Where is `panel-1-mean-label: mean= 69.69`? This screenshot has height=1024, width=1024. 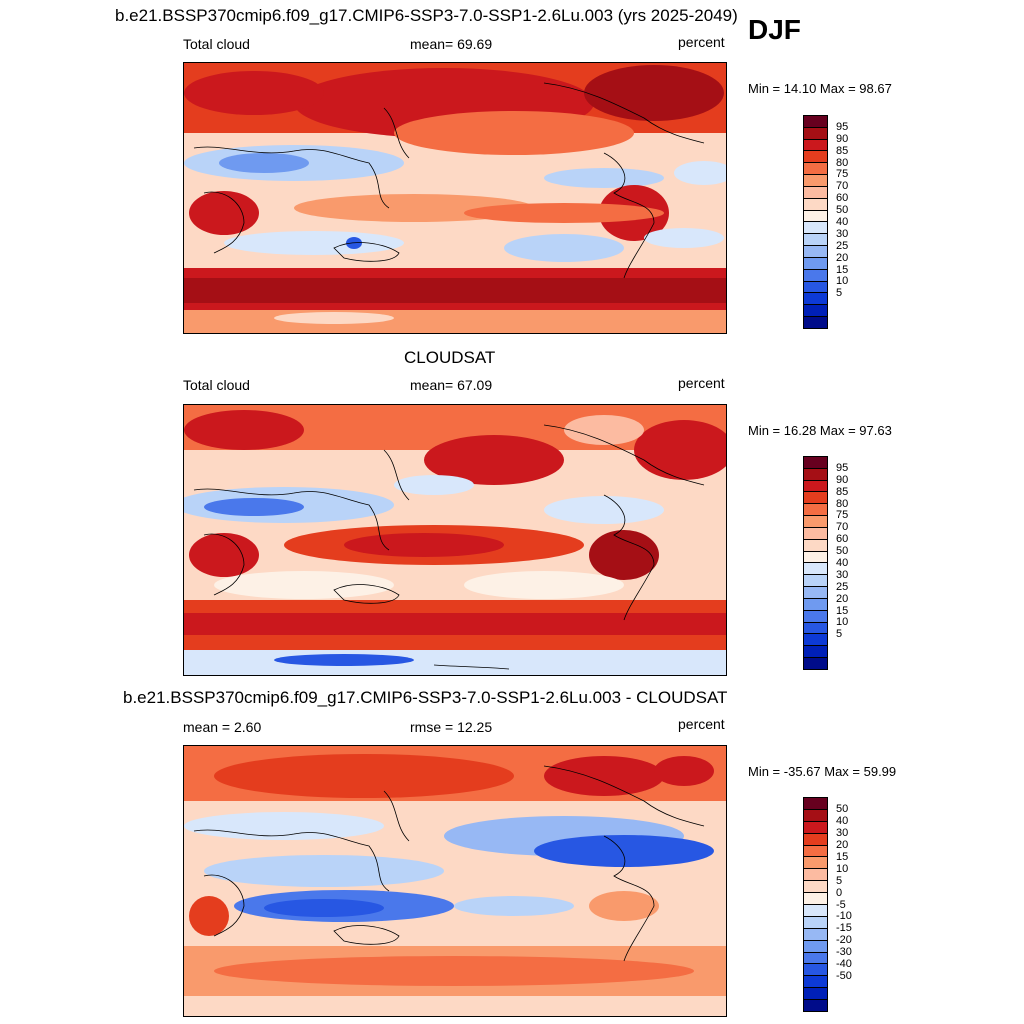
panel-1-mean-label: mean= 69.69 is located at coordinates (451, 44).